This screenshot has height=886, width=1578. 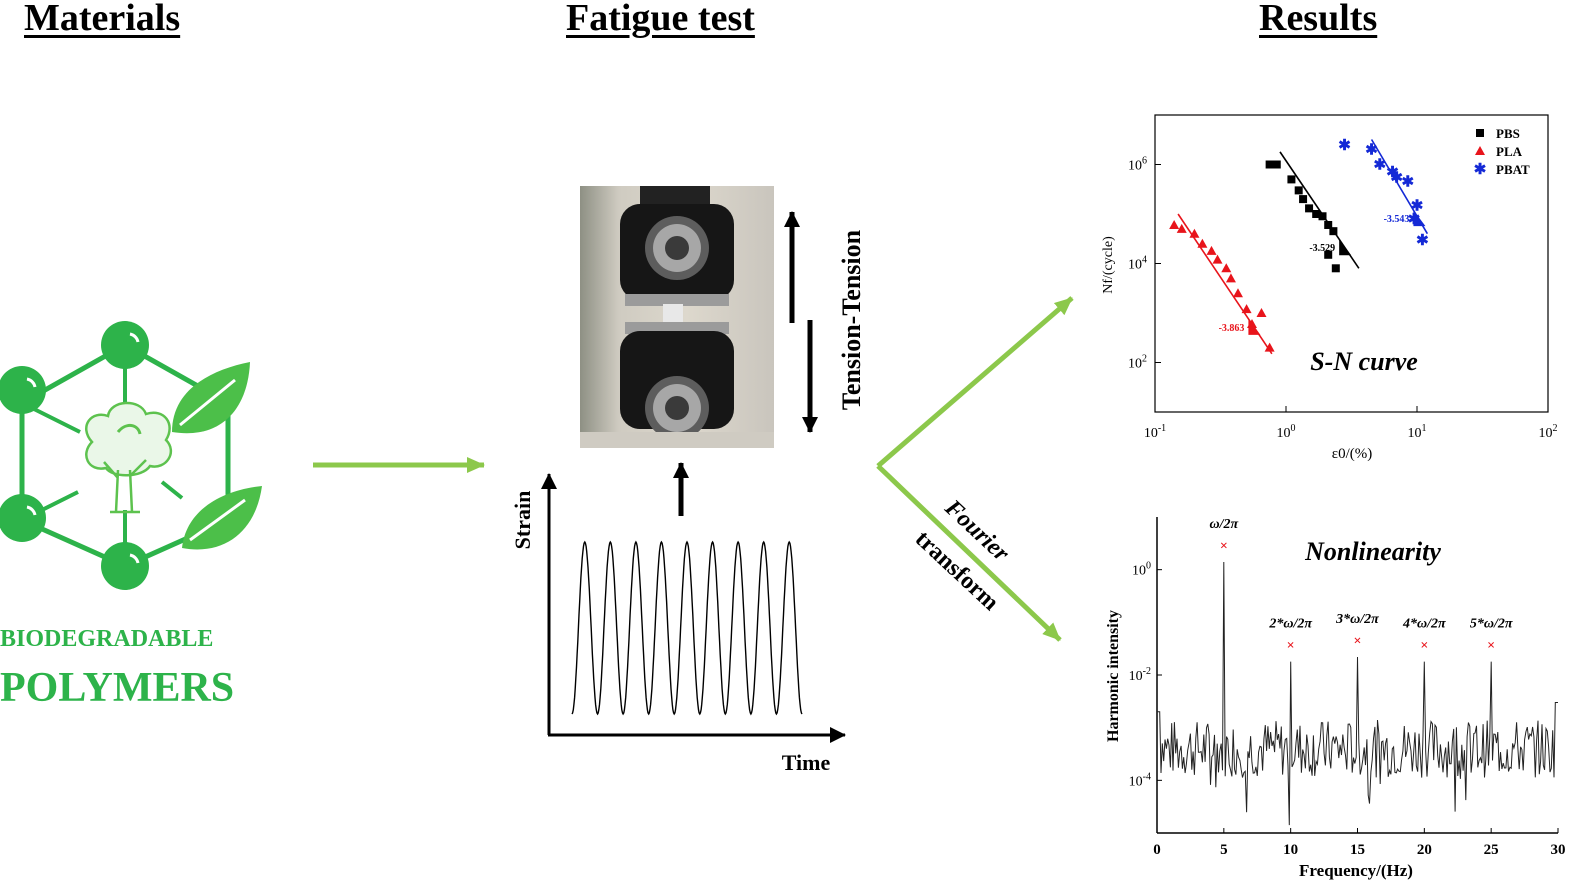 I want to click on harmonic-peak-label: 4*ω/2π, so click(x=1424, y=624).